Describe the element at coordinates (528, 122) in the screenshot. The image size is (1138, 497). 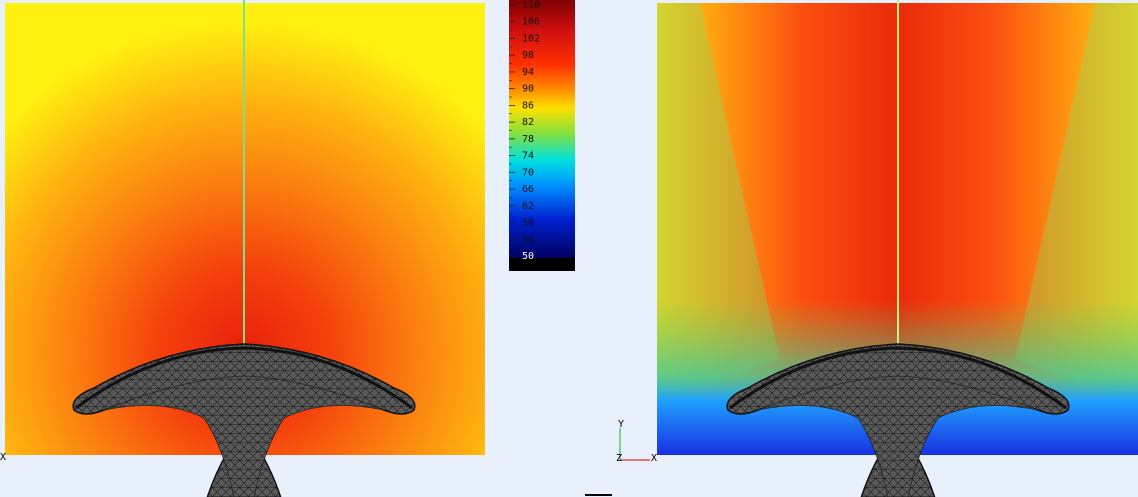
I see `colorbar-label: 82` at that location.